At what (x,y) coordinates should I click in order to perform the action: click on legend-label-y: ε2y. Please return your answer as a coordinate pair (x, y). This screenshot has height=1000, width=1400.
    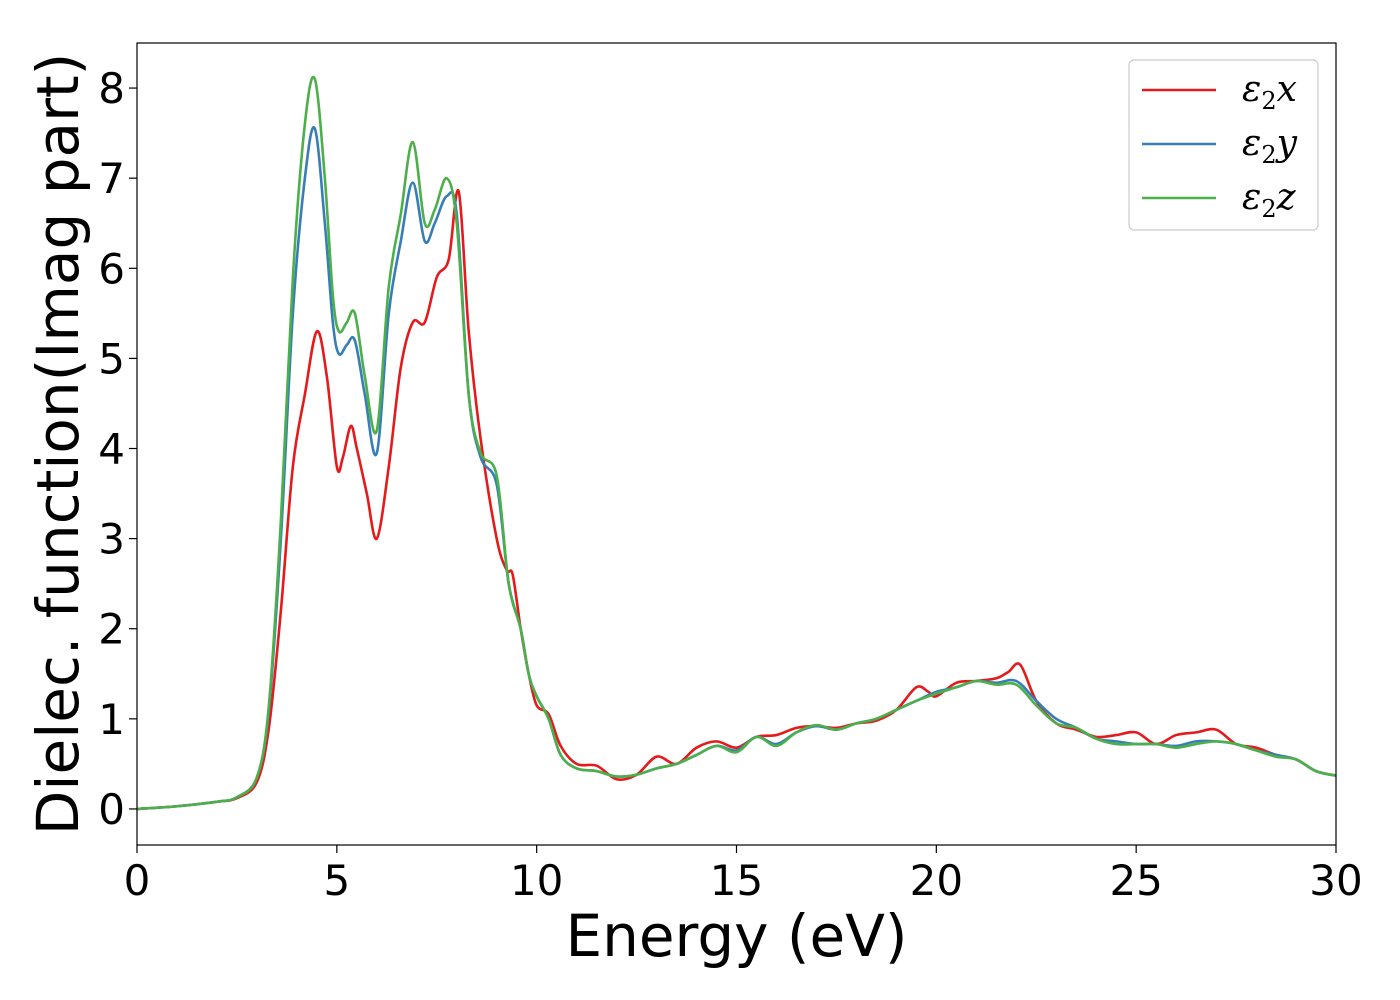
    Looking at the image, I should click on (1270, 146).